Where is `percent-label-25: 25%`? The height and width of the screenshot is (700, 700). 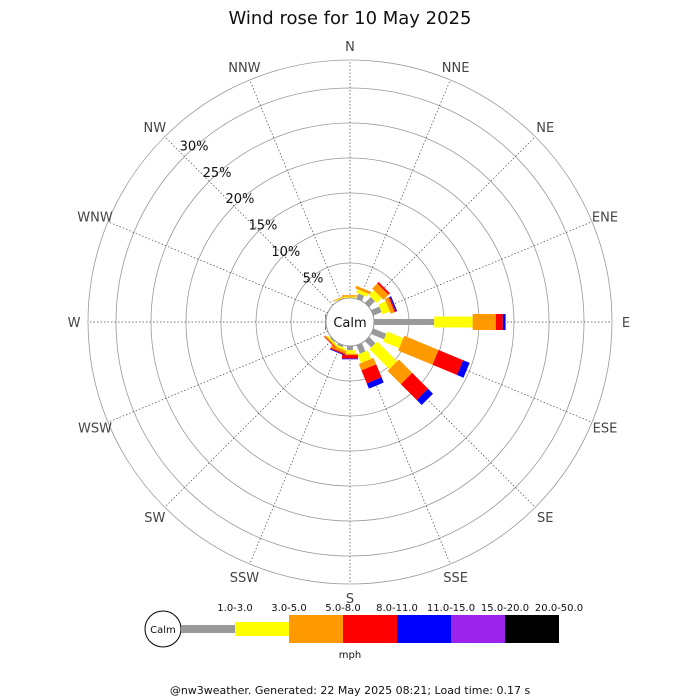
percent-label-25: 25% is located at coordinates (217, 173).